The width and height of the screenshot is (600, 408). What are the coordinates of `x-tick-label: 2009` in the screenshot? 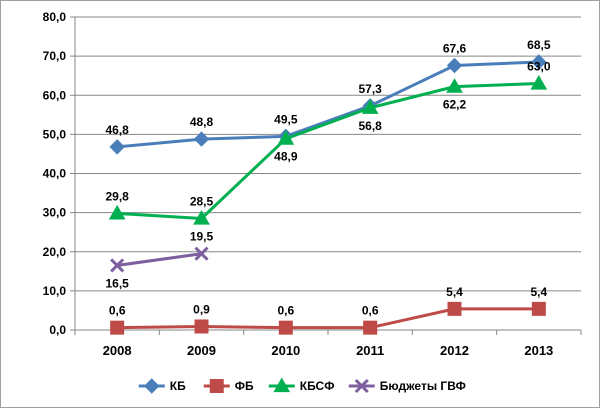 It's located at (201, 350).